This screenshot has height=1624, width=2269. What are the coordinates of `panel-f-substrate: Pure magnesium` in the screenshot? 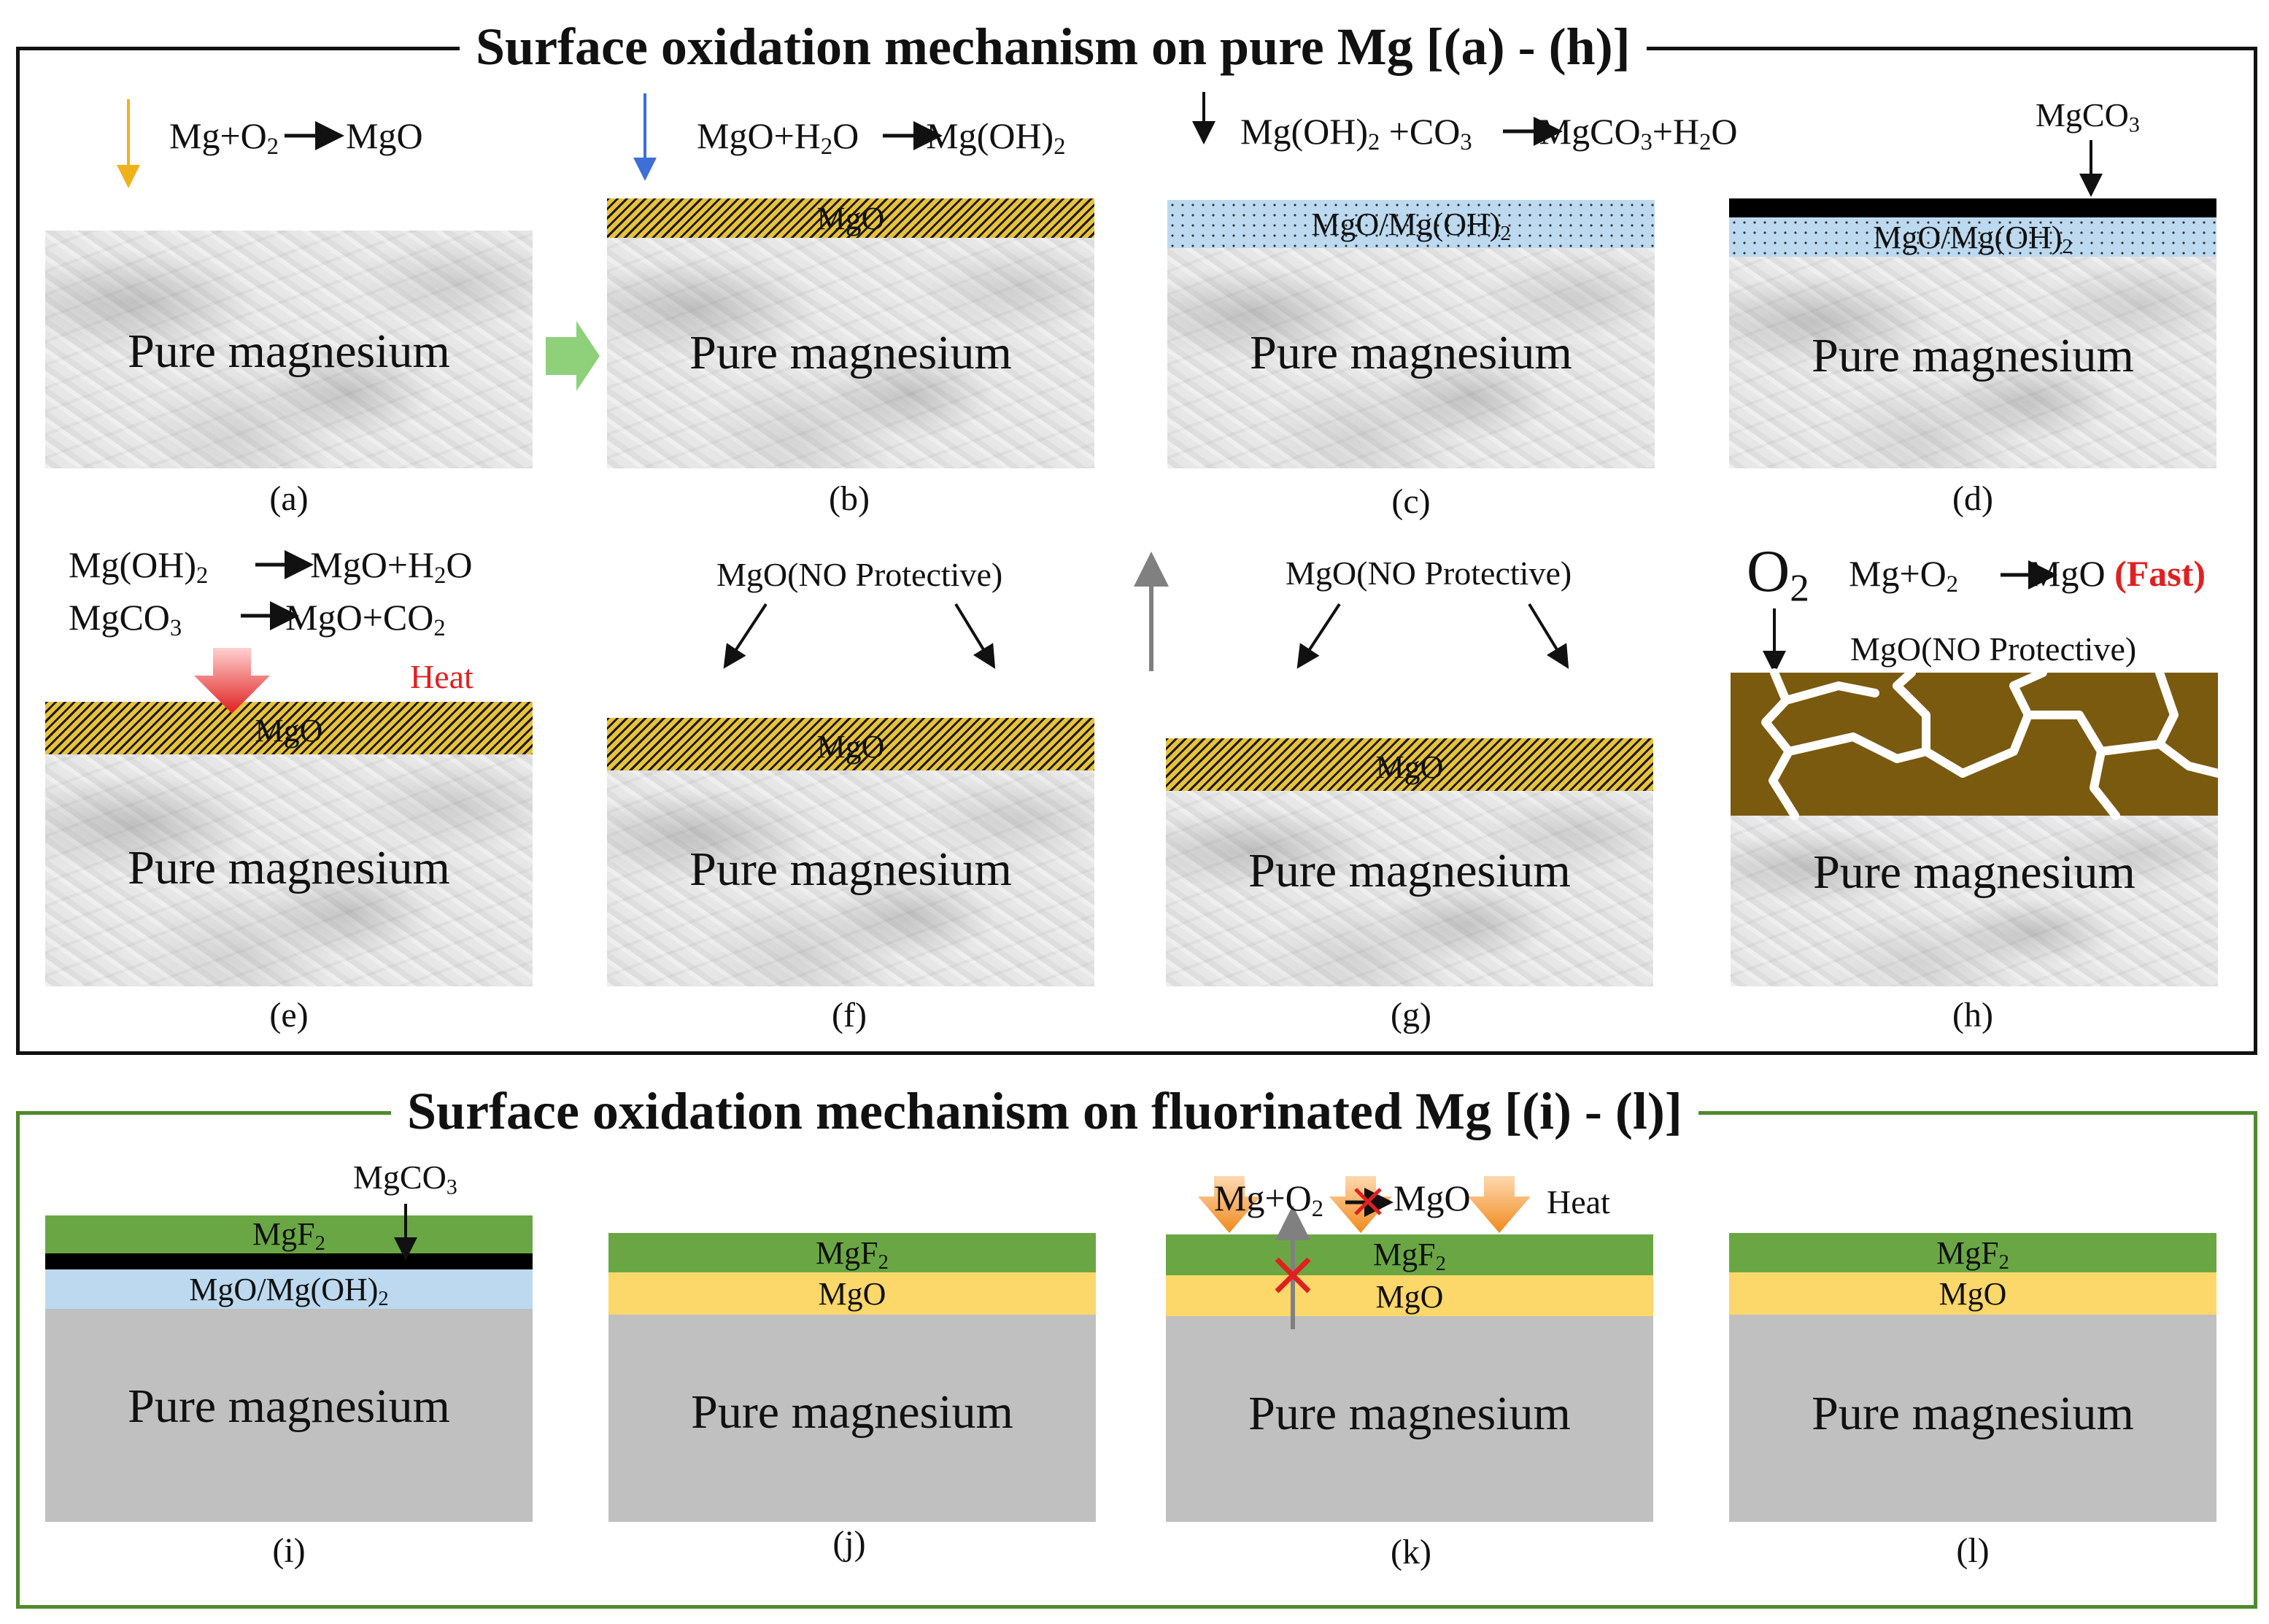 It's located at (850, 878).